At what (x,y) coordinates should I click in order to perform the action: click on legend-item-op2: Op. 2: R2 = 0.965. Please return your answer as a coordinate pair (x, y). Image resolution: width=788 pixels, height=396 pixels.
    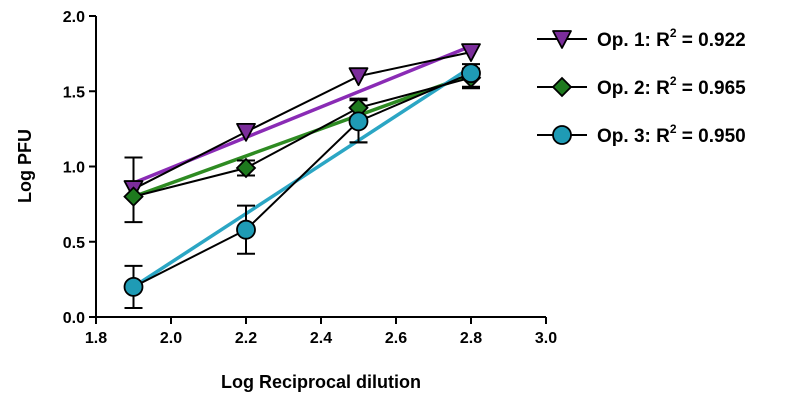
    Looking at the image, I should click on (641, 86).